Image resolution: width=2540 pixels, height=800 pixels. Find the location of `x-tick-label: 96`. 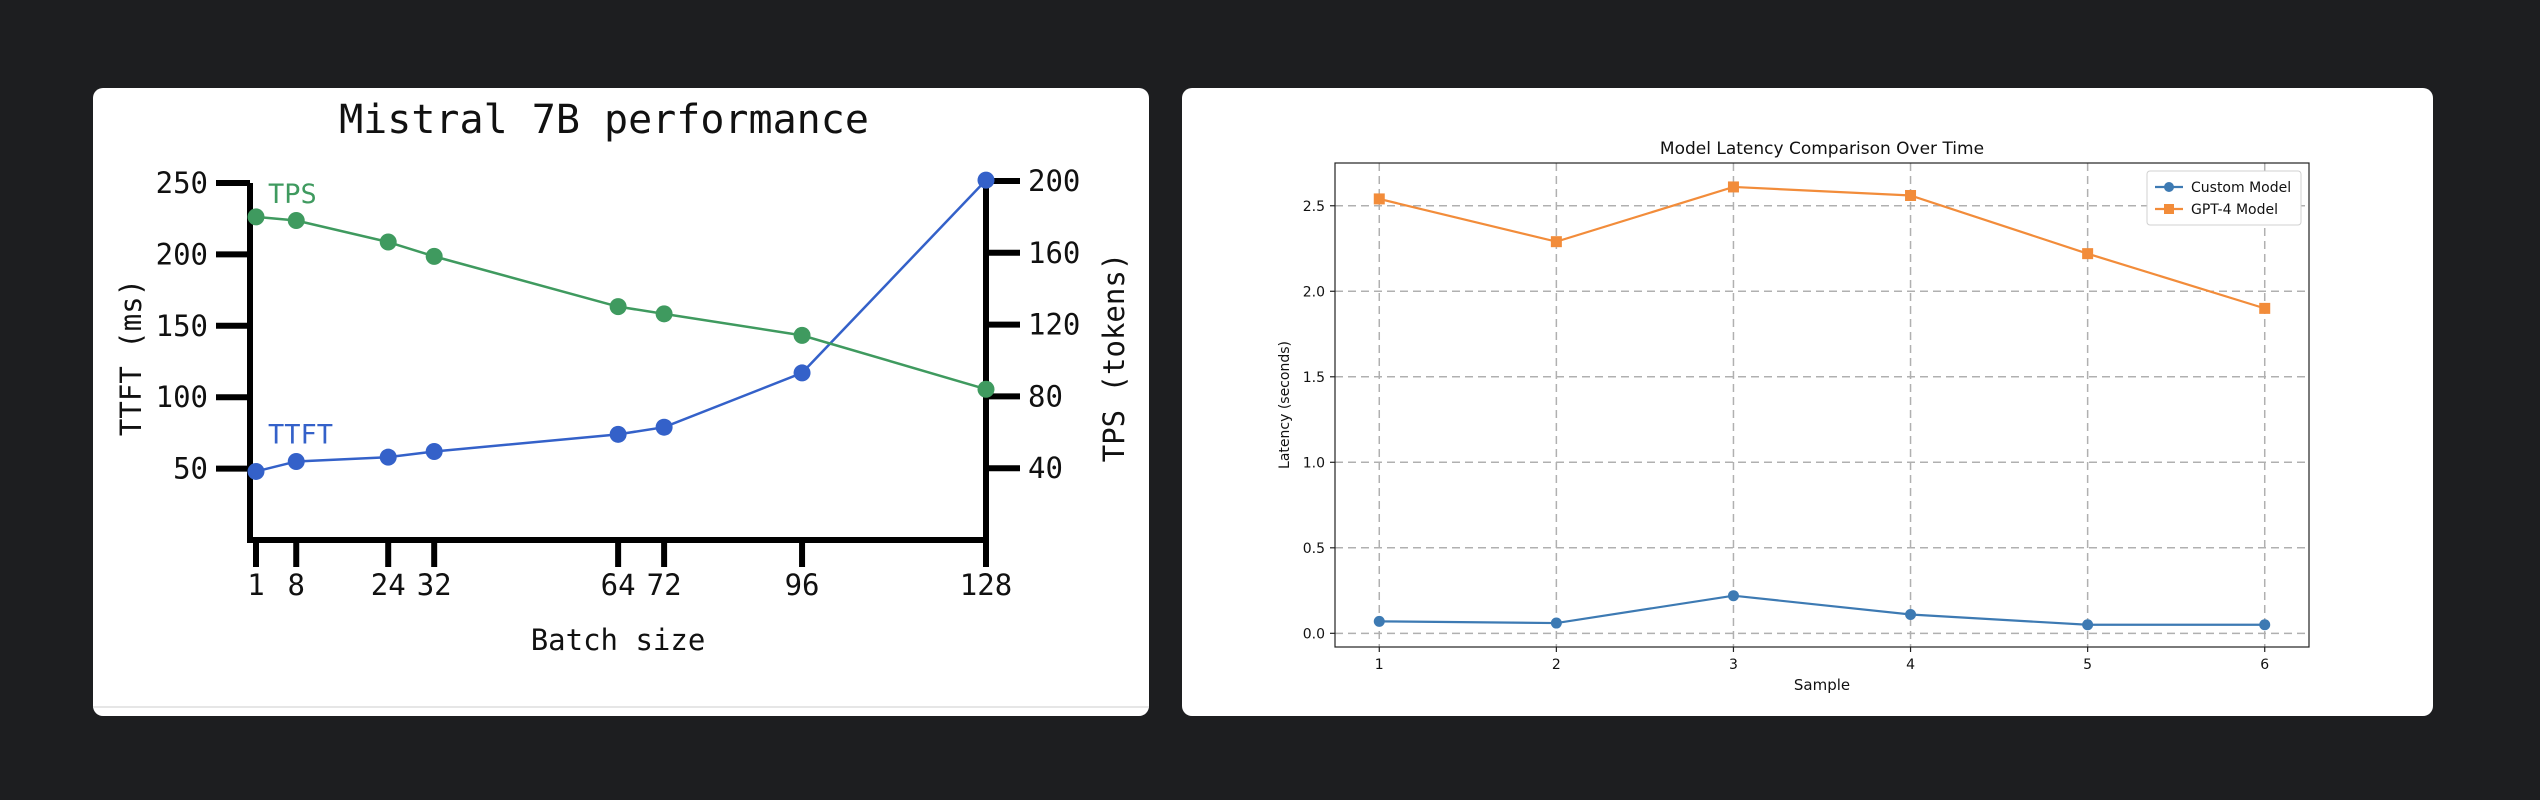

x-tick-label: 96 is located at coordinates (802, 585).